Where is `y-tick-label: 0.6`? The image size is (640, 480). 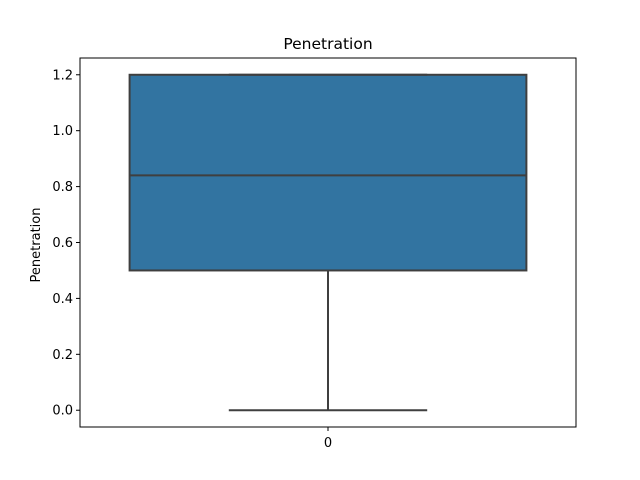
y-tick-label: 0.6 is located at coordinates (62, 243).